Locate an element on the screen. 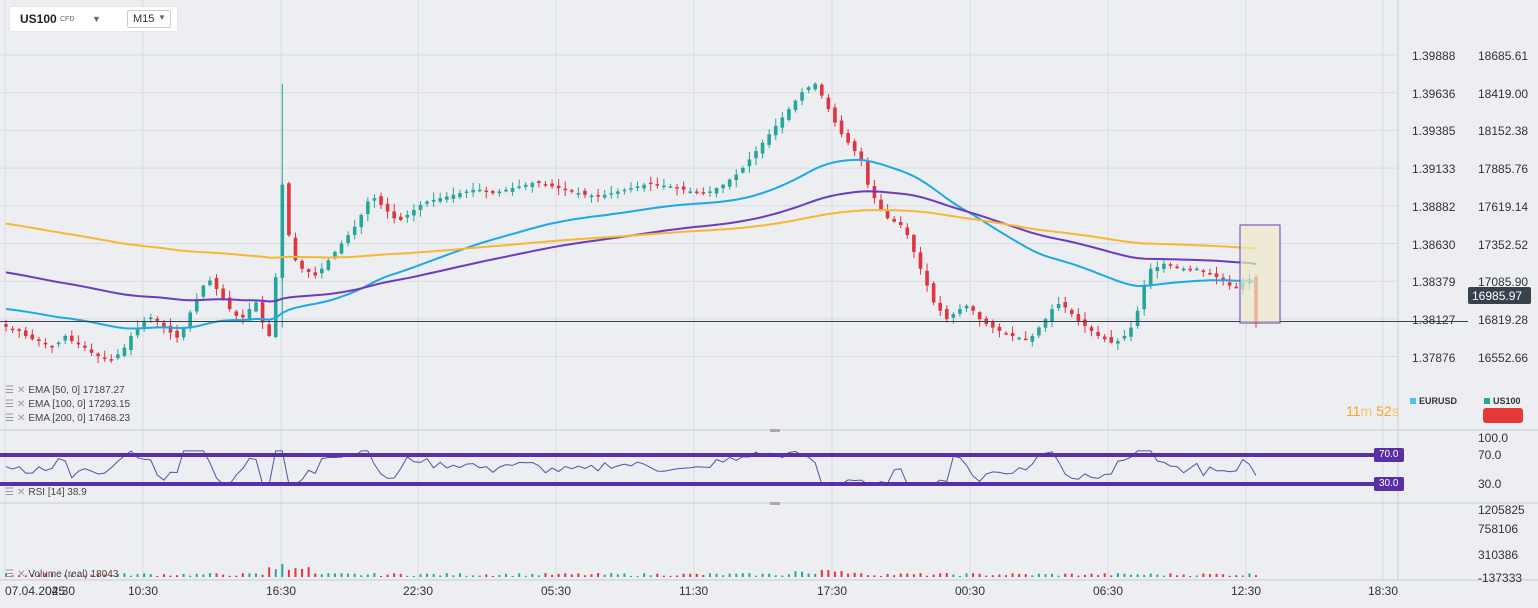  indicator-rsi: ☰ ✕ RSI [14] 38.9 is located at coordinates (46, 492).